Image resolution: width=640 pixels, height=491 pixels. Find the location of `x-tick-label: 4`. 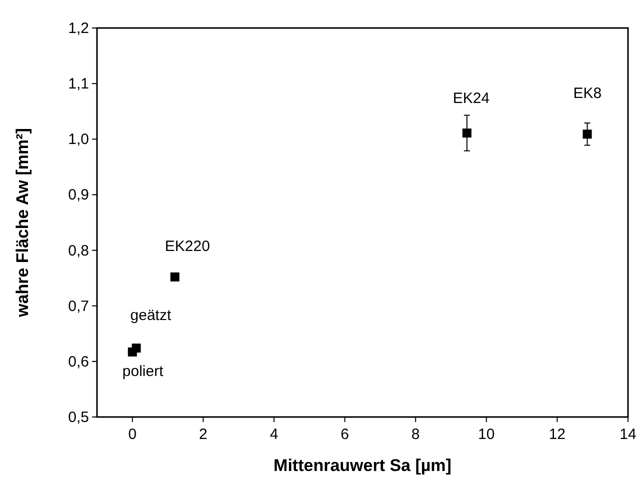

x-tick-label: 4 is located at coordinates (274, 434).